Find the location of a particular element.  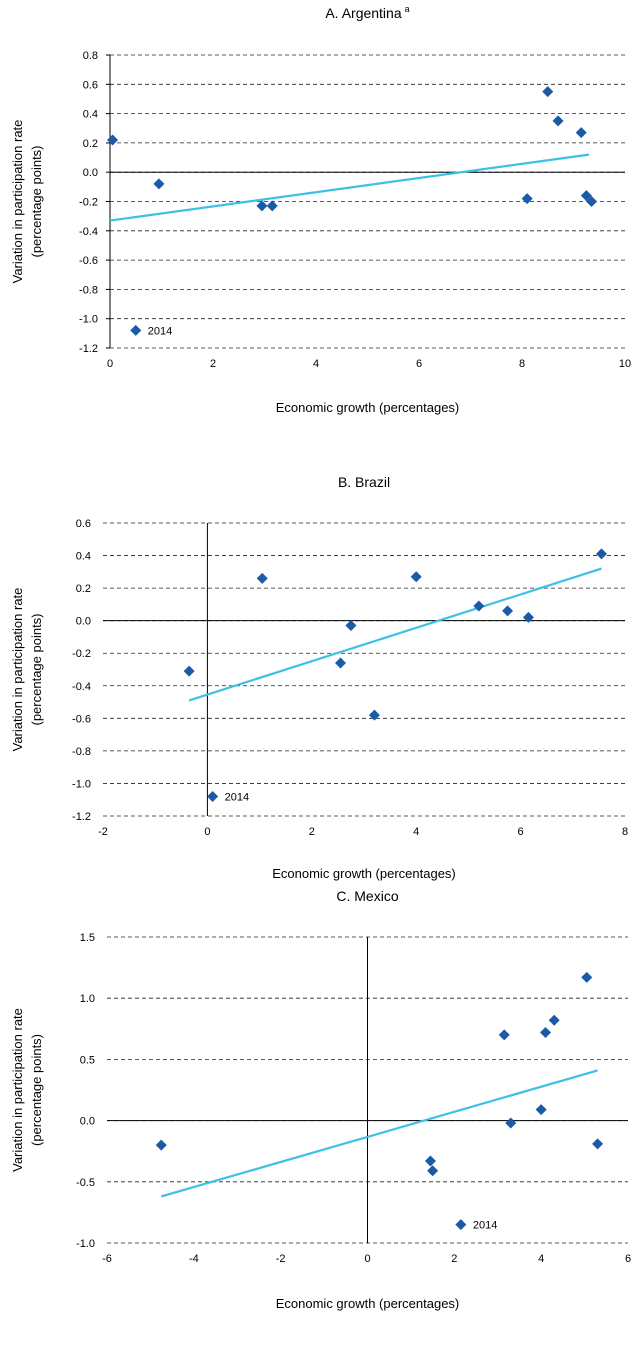

y-tick-label: 0.8 is located at coordinates (90, 56).